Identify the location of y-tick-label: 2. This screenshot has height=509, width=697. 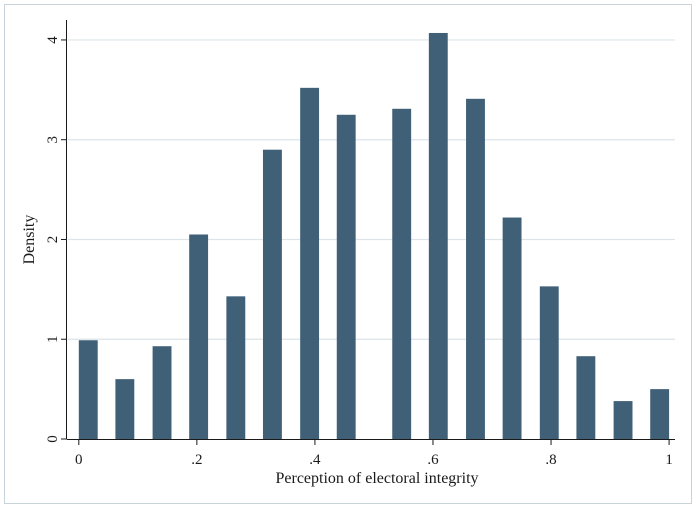
(53, 240).